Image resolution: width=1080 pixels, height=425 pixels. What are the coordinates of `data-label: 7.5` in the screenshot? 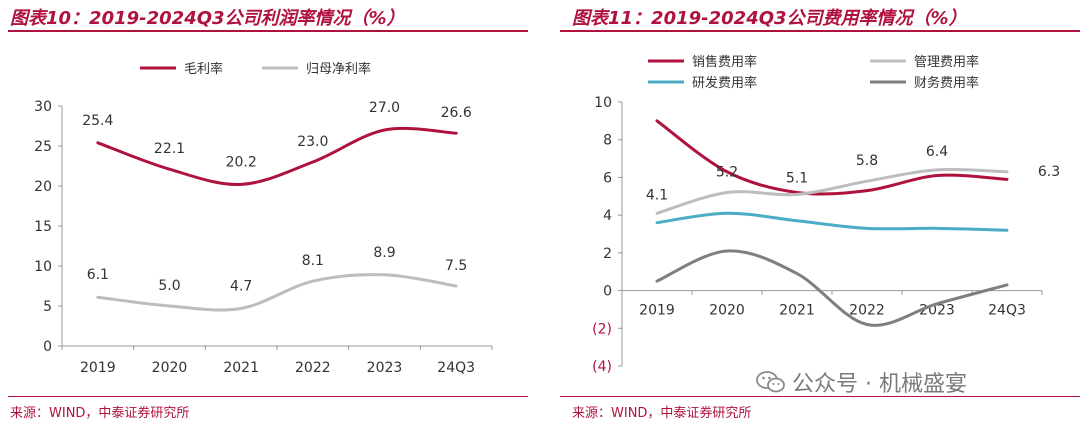 It's located at (456, 266).